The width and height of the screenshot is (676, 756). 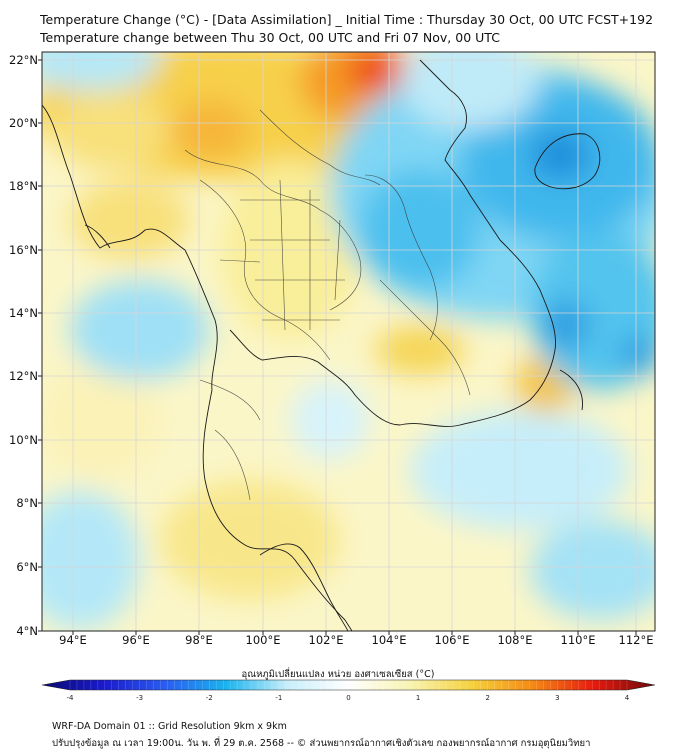 What do you see at coordinates (23, 250) in the screenshot?
I see `lat-label: 16°N` at bounding box center [23, 250].